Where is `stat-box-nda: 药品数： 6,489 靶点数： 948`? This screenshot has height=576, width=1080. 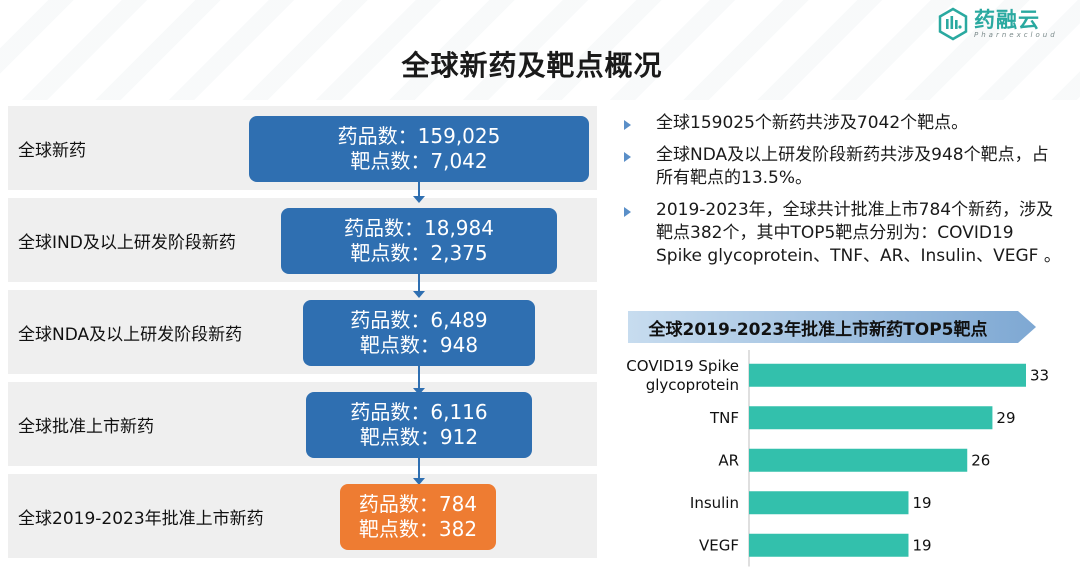
stat-box-nda: 药品数： 6,489 靶点数： 948 is located at coordinates (419, 333).